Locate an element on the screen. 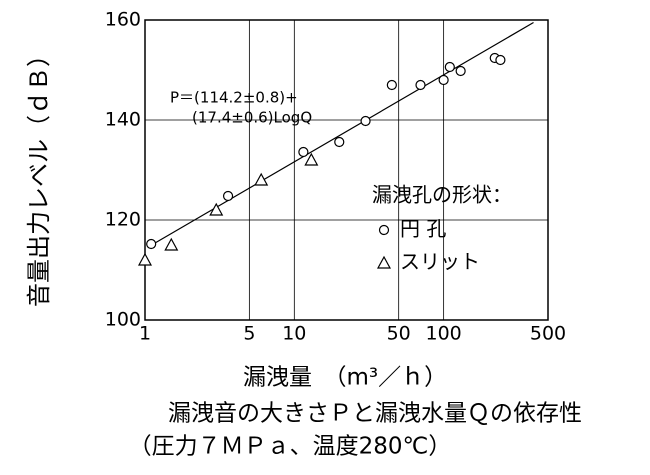 The image size is (650, 475). y-tick-label: 120 is located at coordinates (123, 220).